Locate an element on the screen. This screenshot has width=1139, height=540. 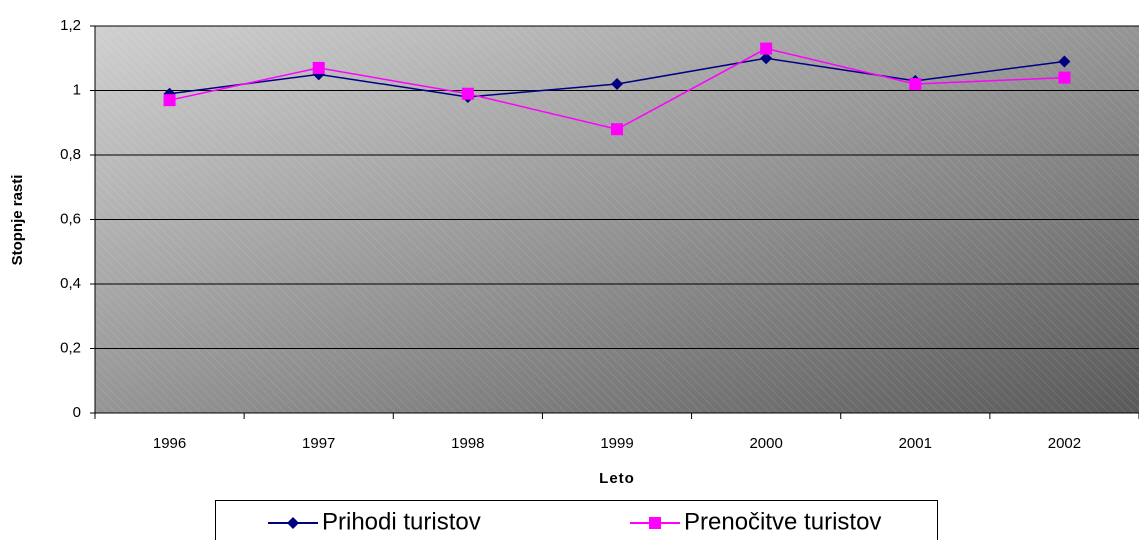
y-tick-label: 0,6 is located at coordinates (70, 218).